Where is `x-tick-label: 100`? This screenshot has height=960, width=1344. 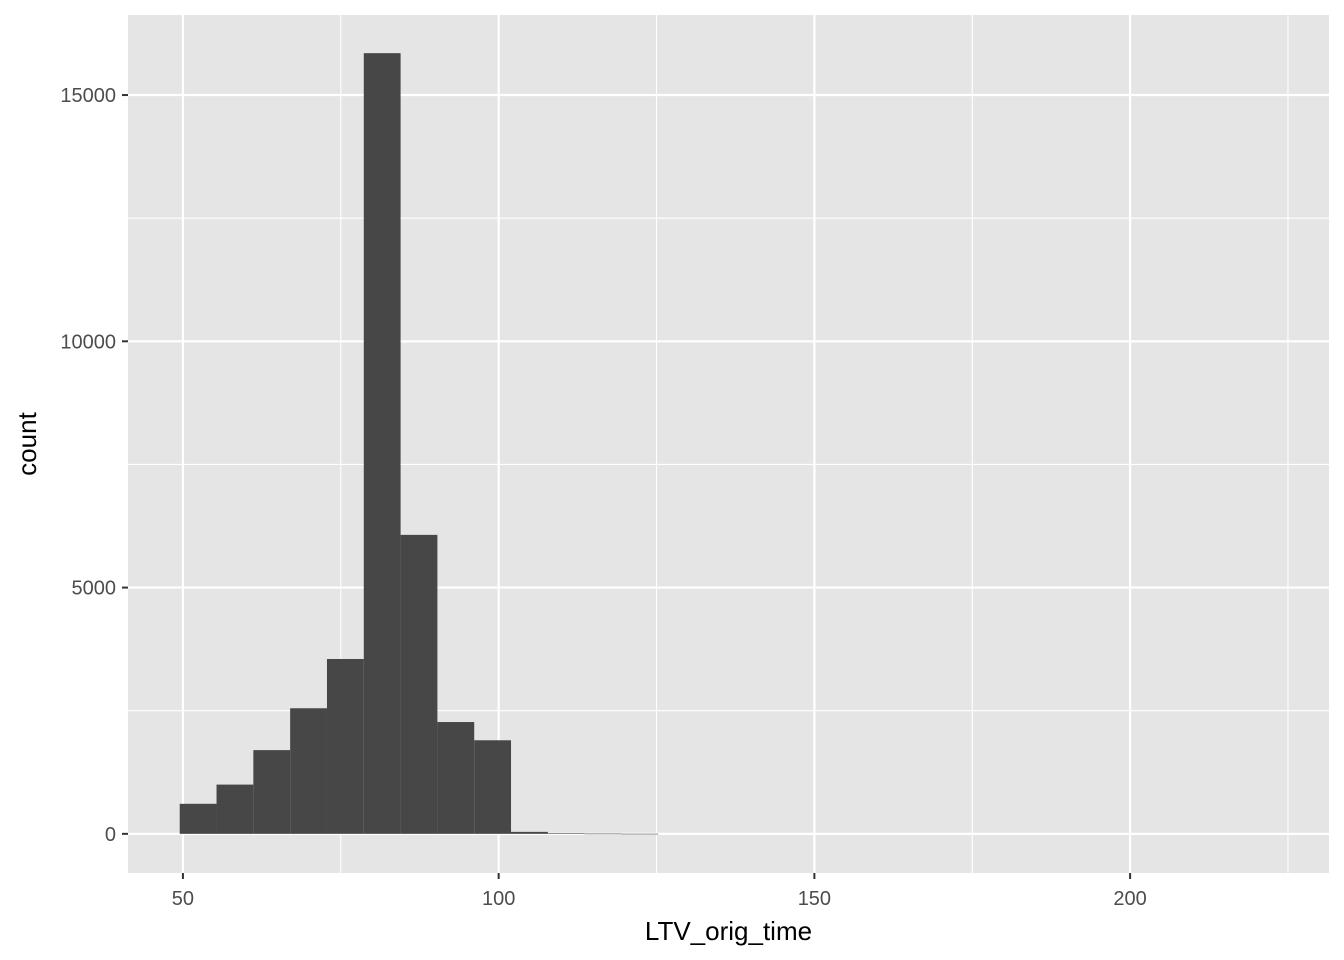 x-tick-label: 100 is located at coordinates (498, 899).